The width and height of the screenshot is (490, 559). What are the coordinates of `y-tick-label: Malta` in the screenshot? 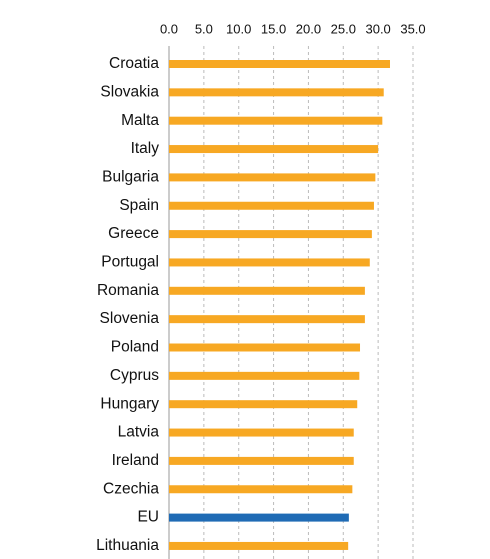 It's located at (140, 120).